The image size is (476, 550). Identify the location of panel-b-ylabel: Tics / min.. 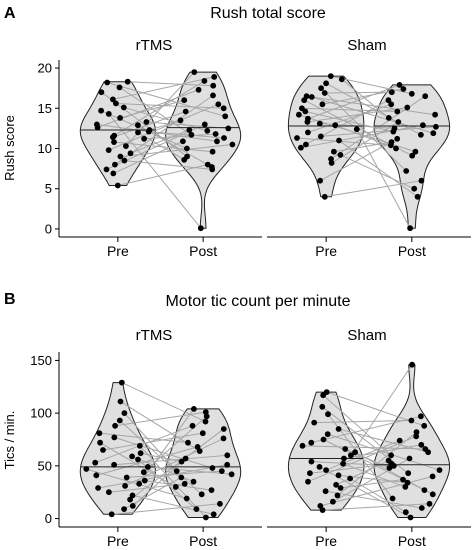
(9, 440).